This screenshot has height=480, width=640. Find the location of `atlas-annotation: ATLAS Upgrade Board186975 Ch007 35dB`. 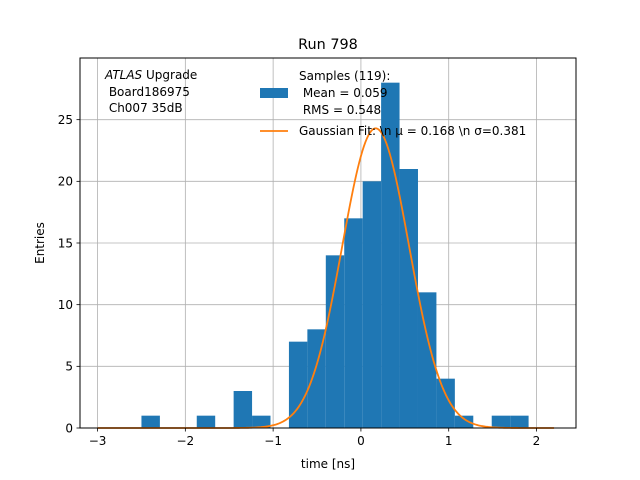

atlas-annotation: ATLAS Upgrade Board186975 Ch007 35dB is located at coordinates (150, 91).